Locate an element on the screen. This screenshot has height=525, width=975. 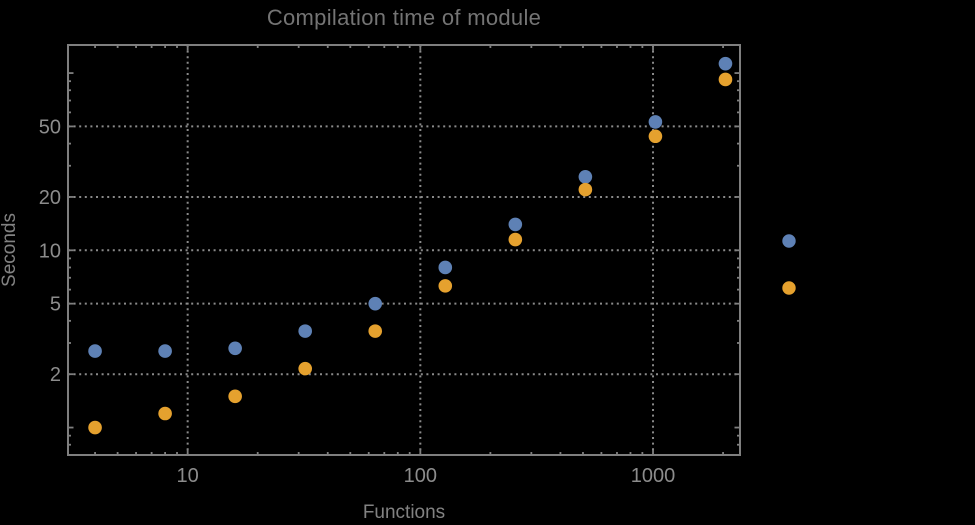
data-point-orange-x16 is located at coordinates (235, 396).